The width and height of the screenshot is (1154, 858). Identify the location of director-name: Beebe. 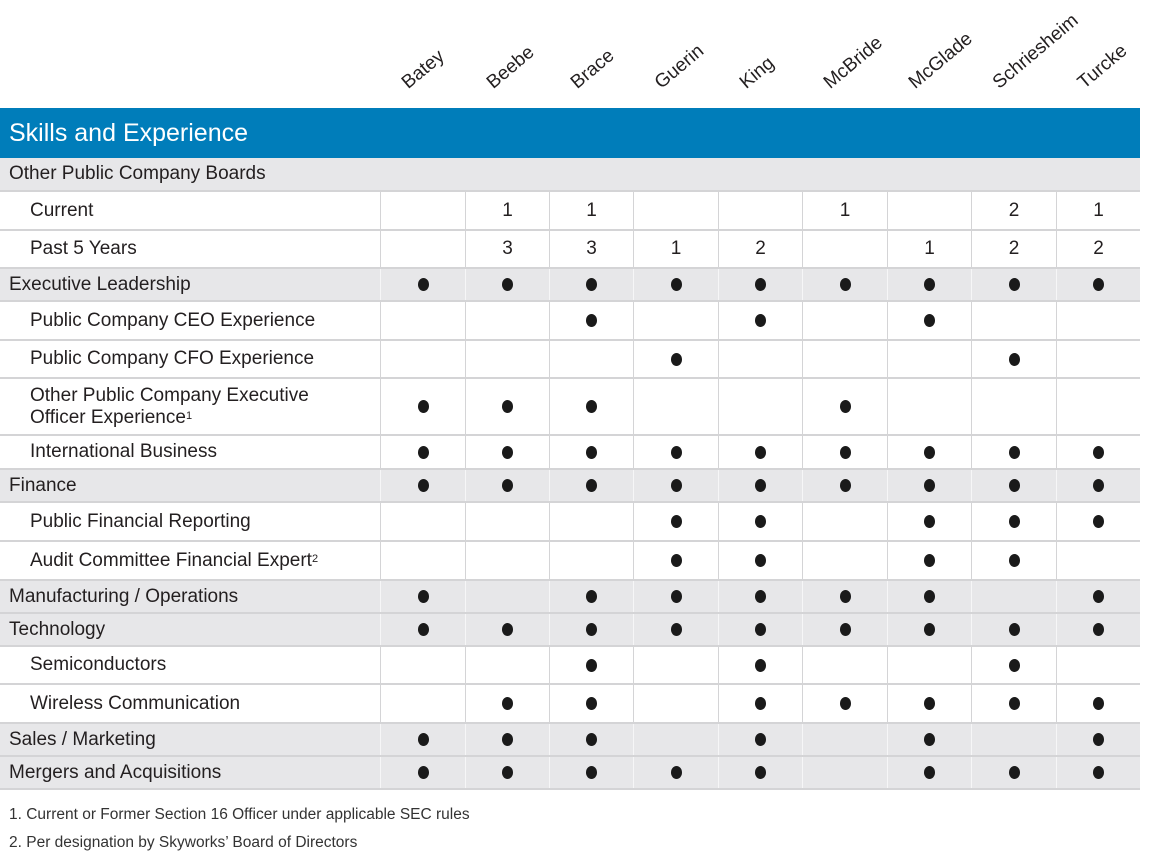
(510, 67).